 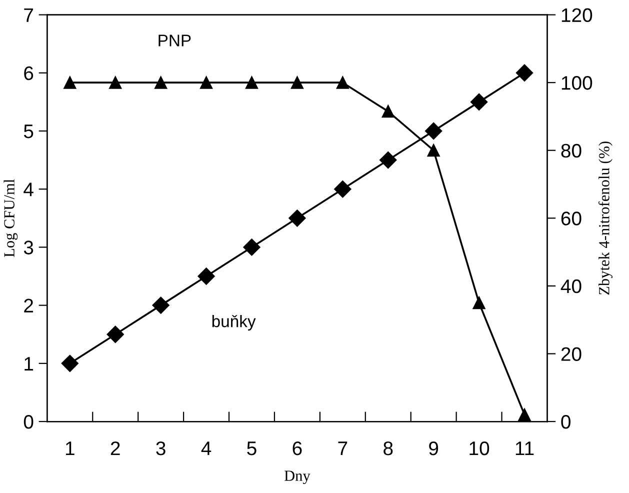 What do you see at coordinates (605, 218) in the screenshot?
I see `y2-axis-title: Zbytek 4-nitrofenolu (%)` at bounding box center [605, 218].